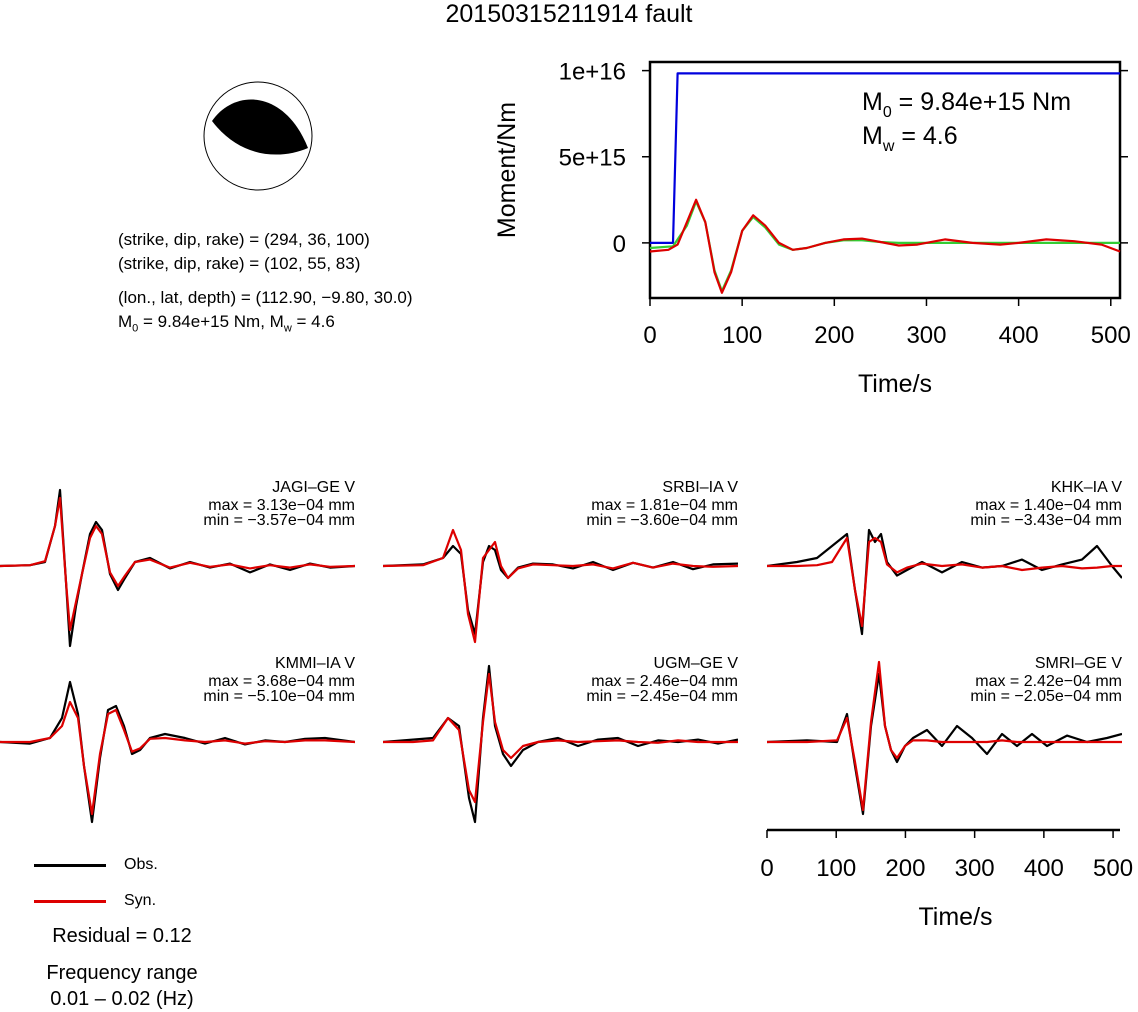 The width and height of the screenshot is (1138, 1012). What do you see at coordinates (592, 158) in the screenshot?
I see `moment-ytick-label: 5e+15` at bounding box center [592, 158].